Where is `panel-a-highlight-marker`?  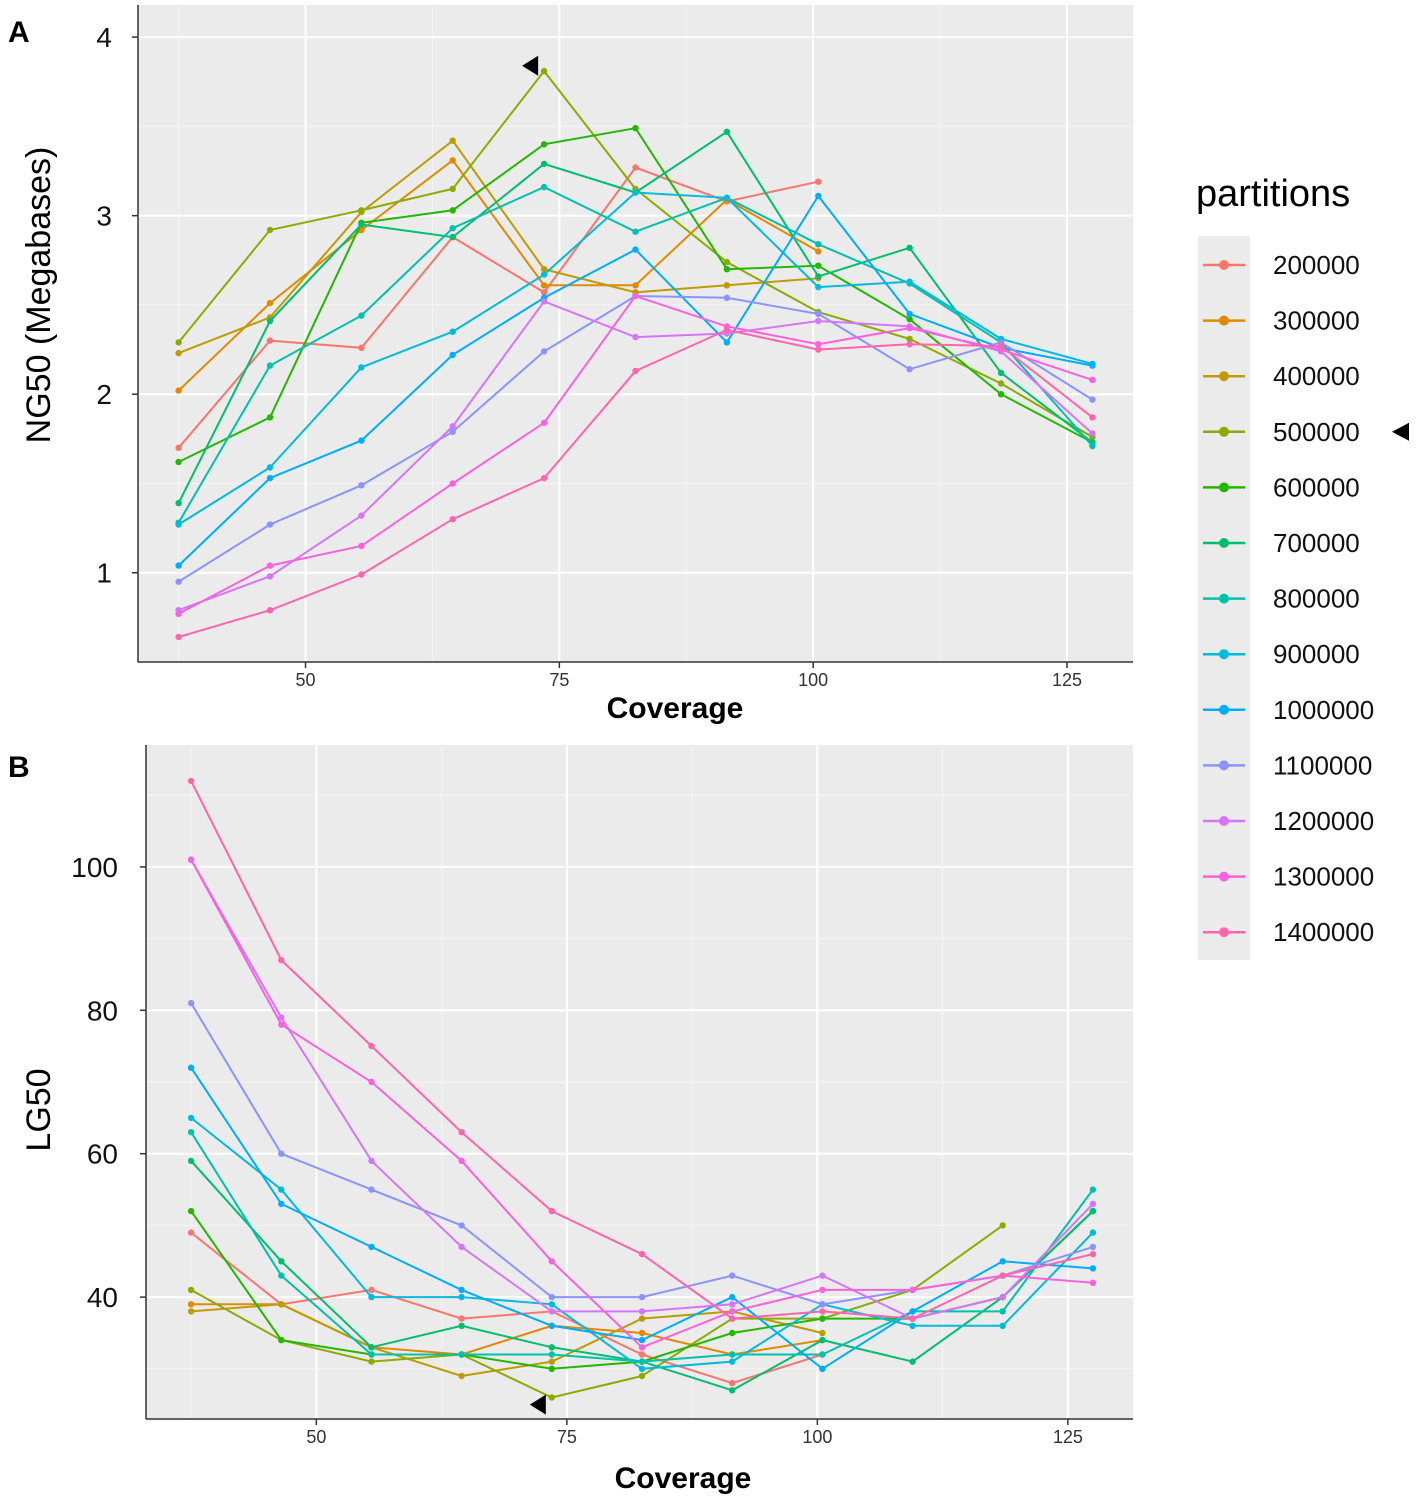 panel-a-highlight-marker is located at coordinates (530, 65).